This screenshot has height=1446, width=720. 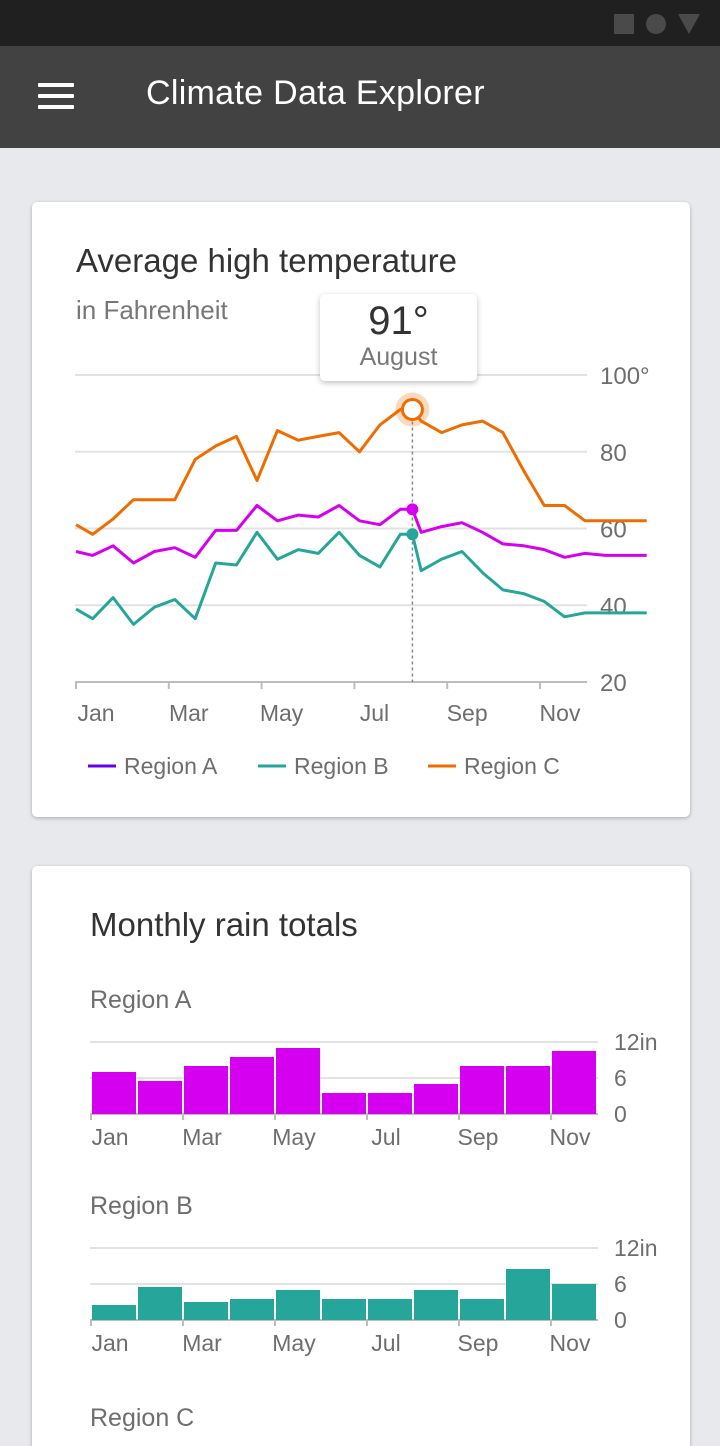 I want to click on rain-bar-chart-region-b: 0 6 12in Jan Mar May Jul Sep Nov, so click(x=373, y=1295).